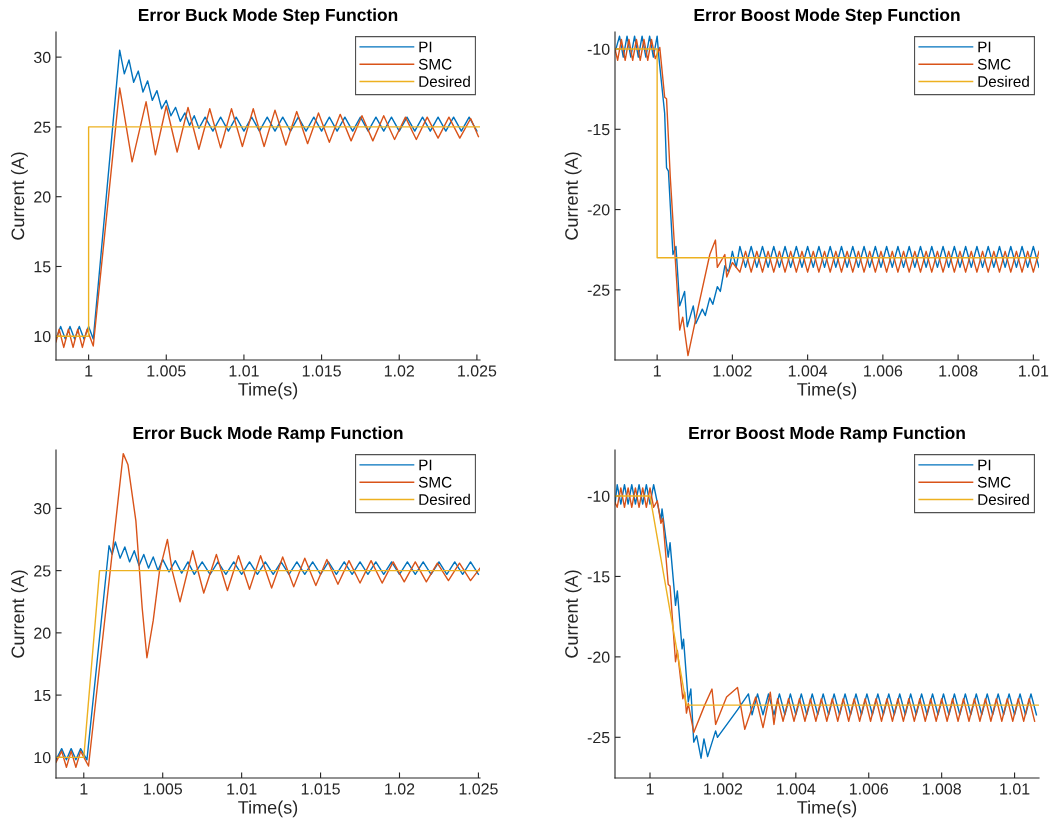 Image resolution: width=1054 pixels, height=836 pixels. What do you see at coordinates (827, 434) in the screenshot?
I see `chart-title: Error Boost Mode Ramp Function` at bounding box center [827, 434].